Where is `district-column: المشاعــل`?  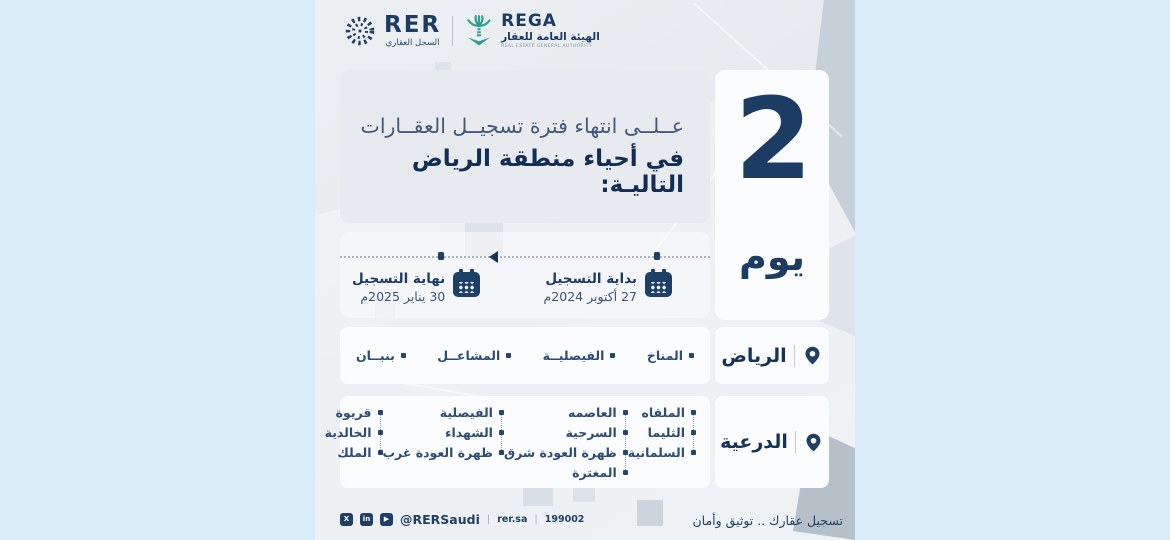
district-column: المشاعــل is located at coordinates (474, 356).